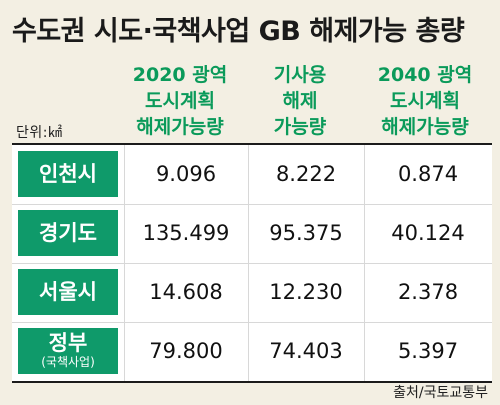 Image resolution: width=500 pixels, height=405 pixels. I want to click on value-cell: 95.375, so click(306, 233).